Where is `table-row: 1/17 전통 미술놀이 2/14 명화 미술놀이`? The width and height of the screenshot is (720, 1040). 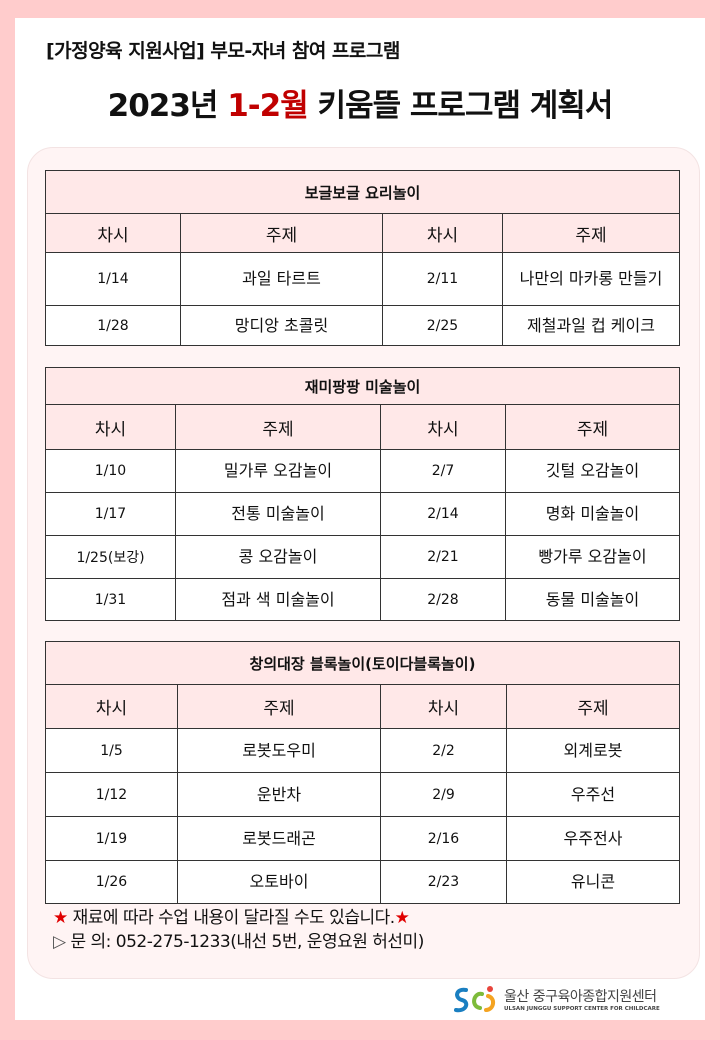
table-row: 1/17 전통 미술놀이 2/14 명화 미술놀이 is located at coordinates (362, 514).